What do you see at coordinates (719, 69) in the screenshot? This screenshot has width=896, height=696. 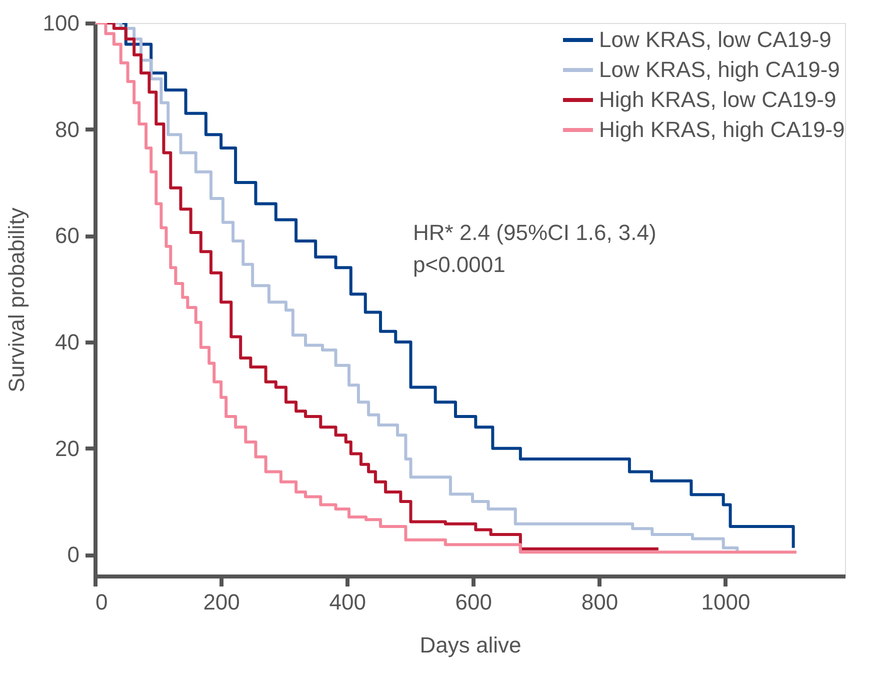 I see `legend-label: Low KRAS, high CA19-9` at bounding box center [719, 69].